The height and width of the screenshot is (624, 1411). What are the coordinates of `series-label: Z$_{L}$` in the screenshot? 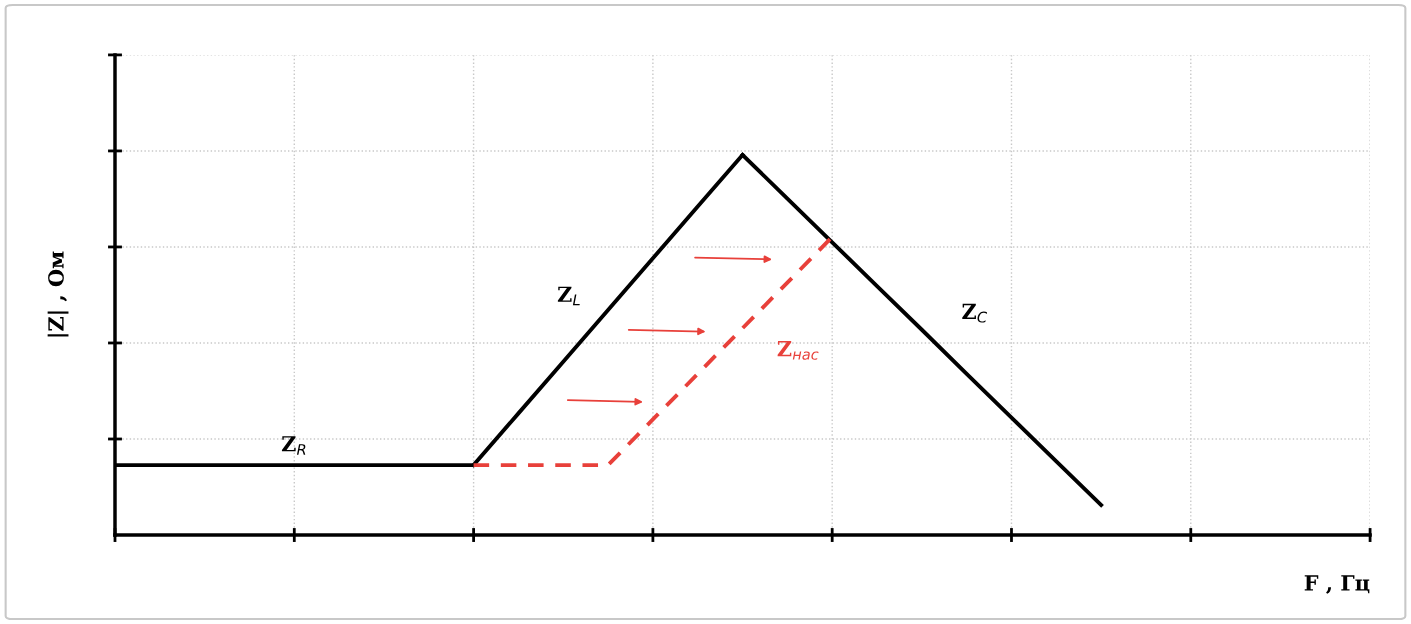 It's located at (568, 296).